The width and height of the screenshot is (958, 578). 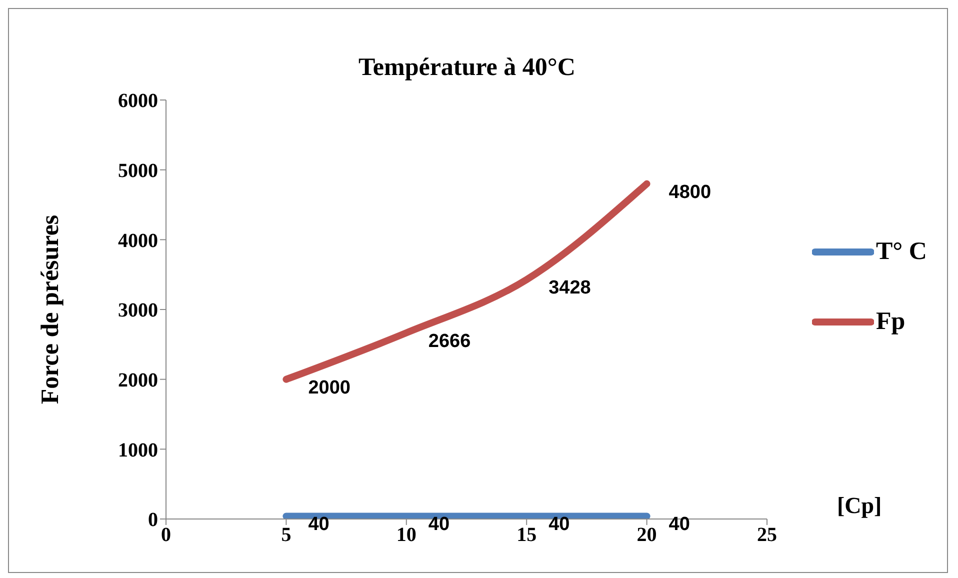 I want to click on y-axis-title: Force de présures, so click(x=50, y=309).